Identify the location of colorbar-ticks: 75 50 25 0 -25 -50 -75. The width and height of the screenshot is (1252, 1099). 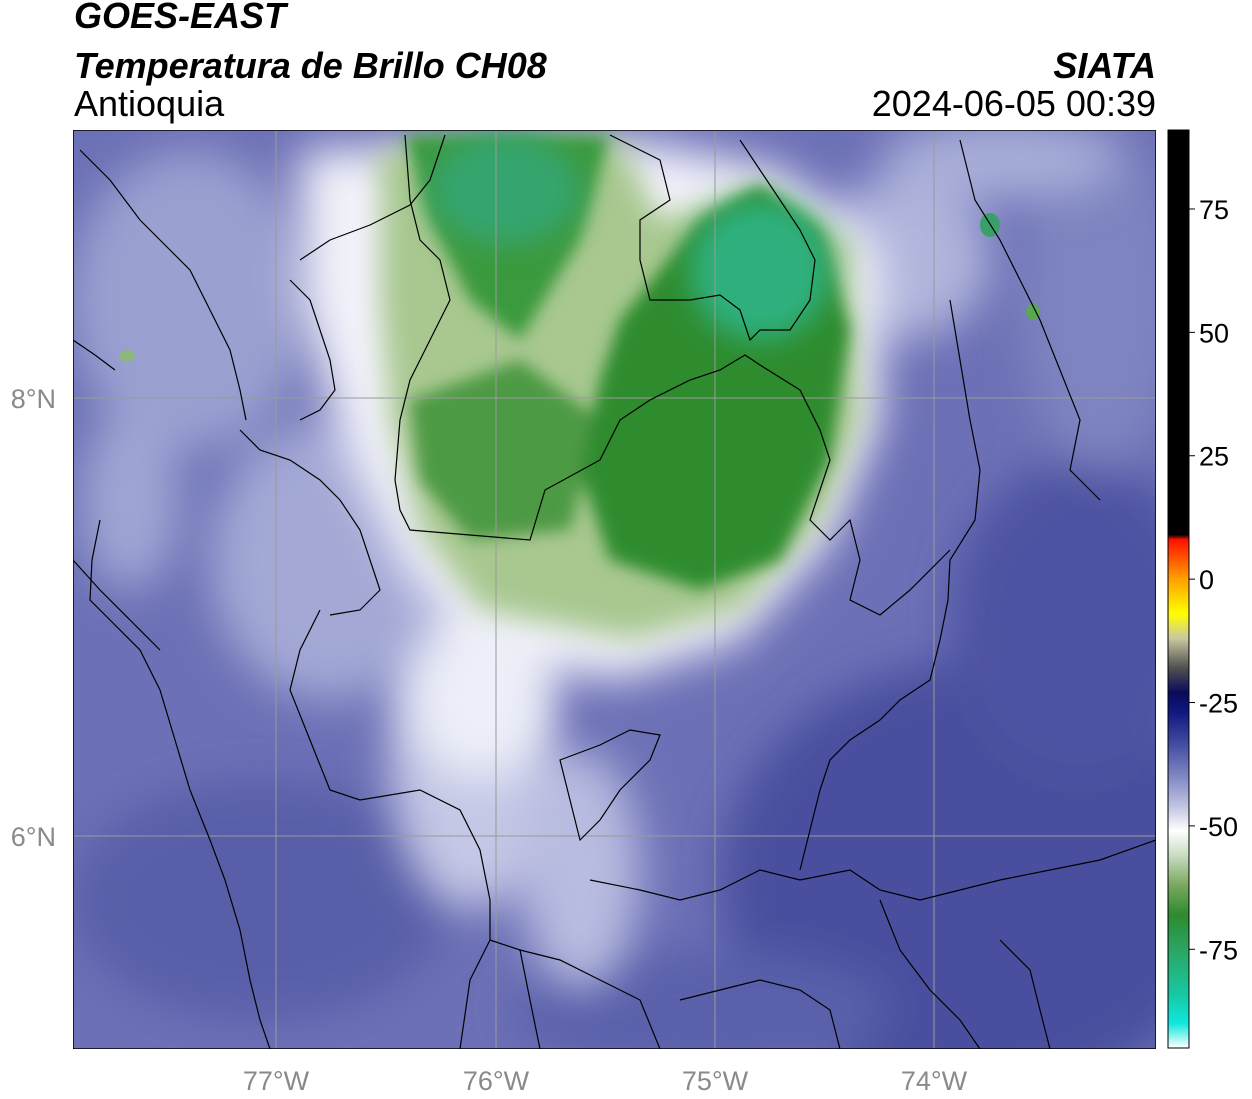
(1213, 580).